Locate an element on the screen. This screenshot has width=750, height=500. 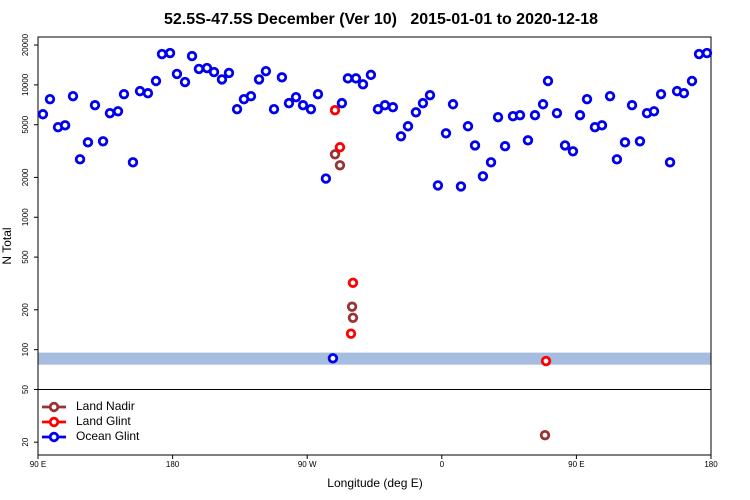
x-tick-label: 90 E is located at coordinates (576, 464).